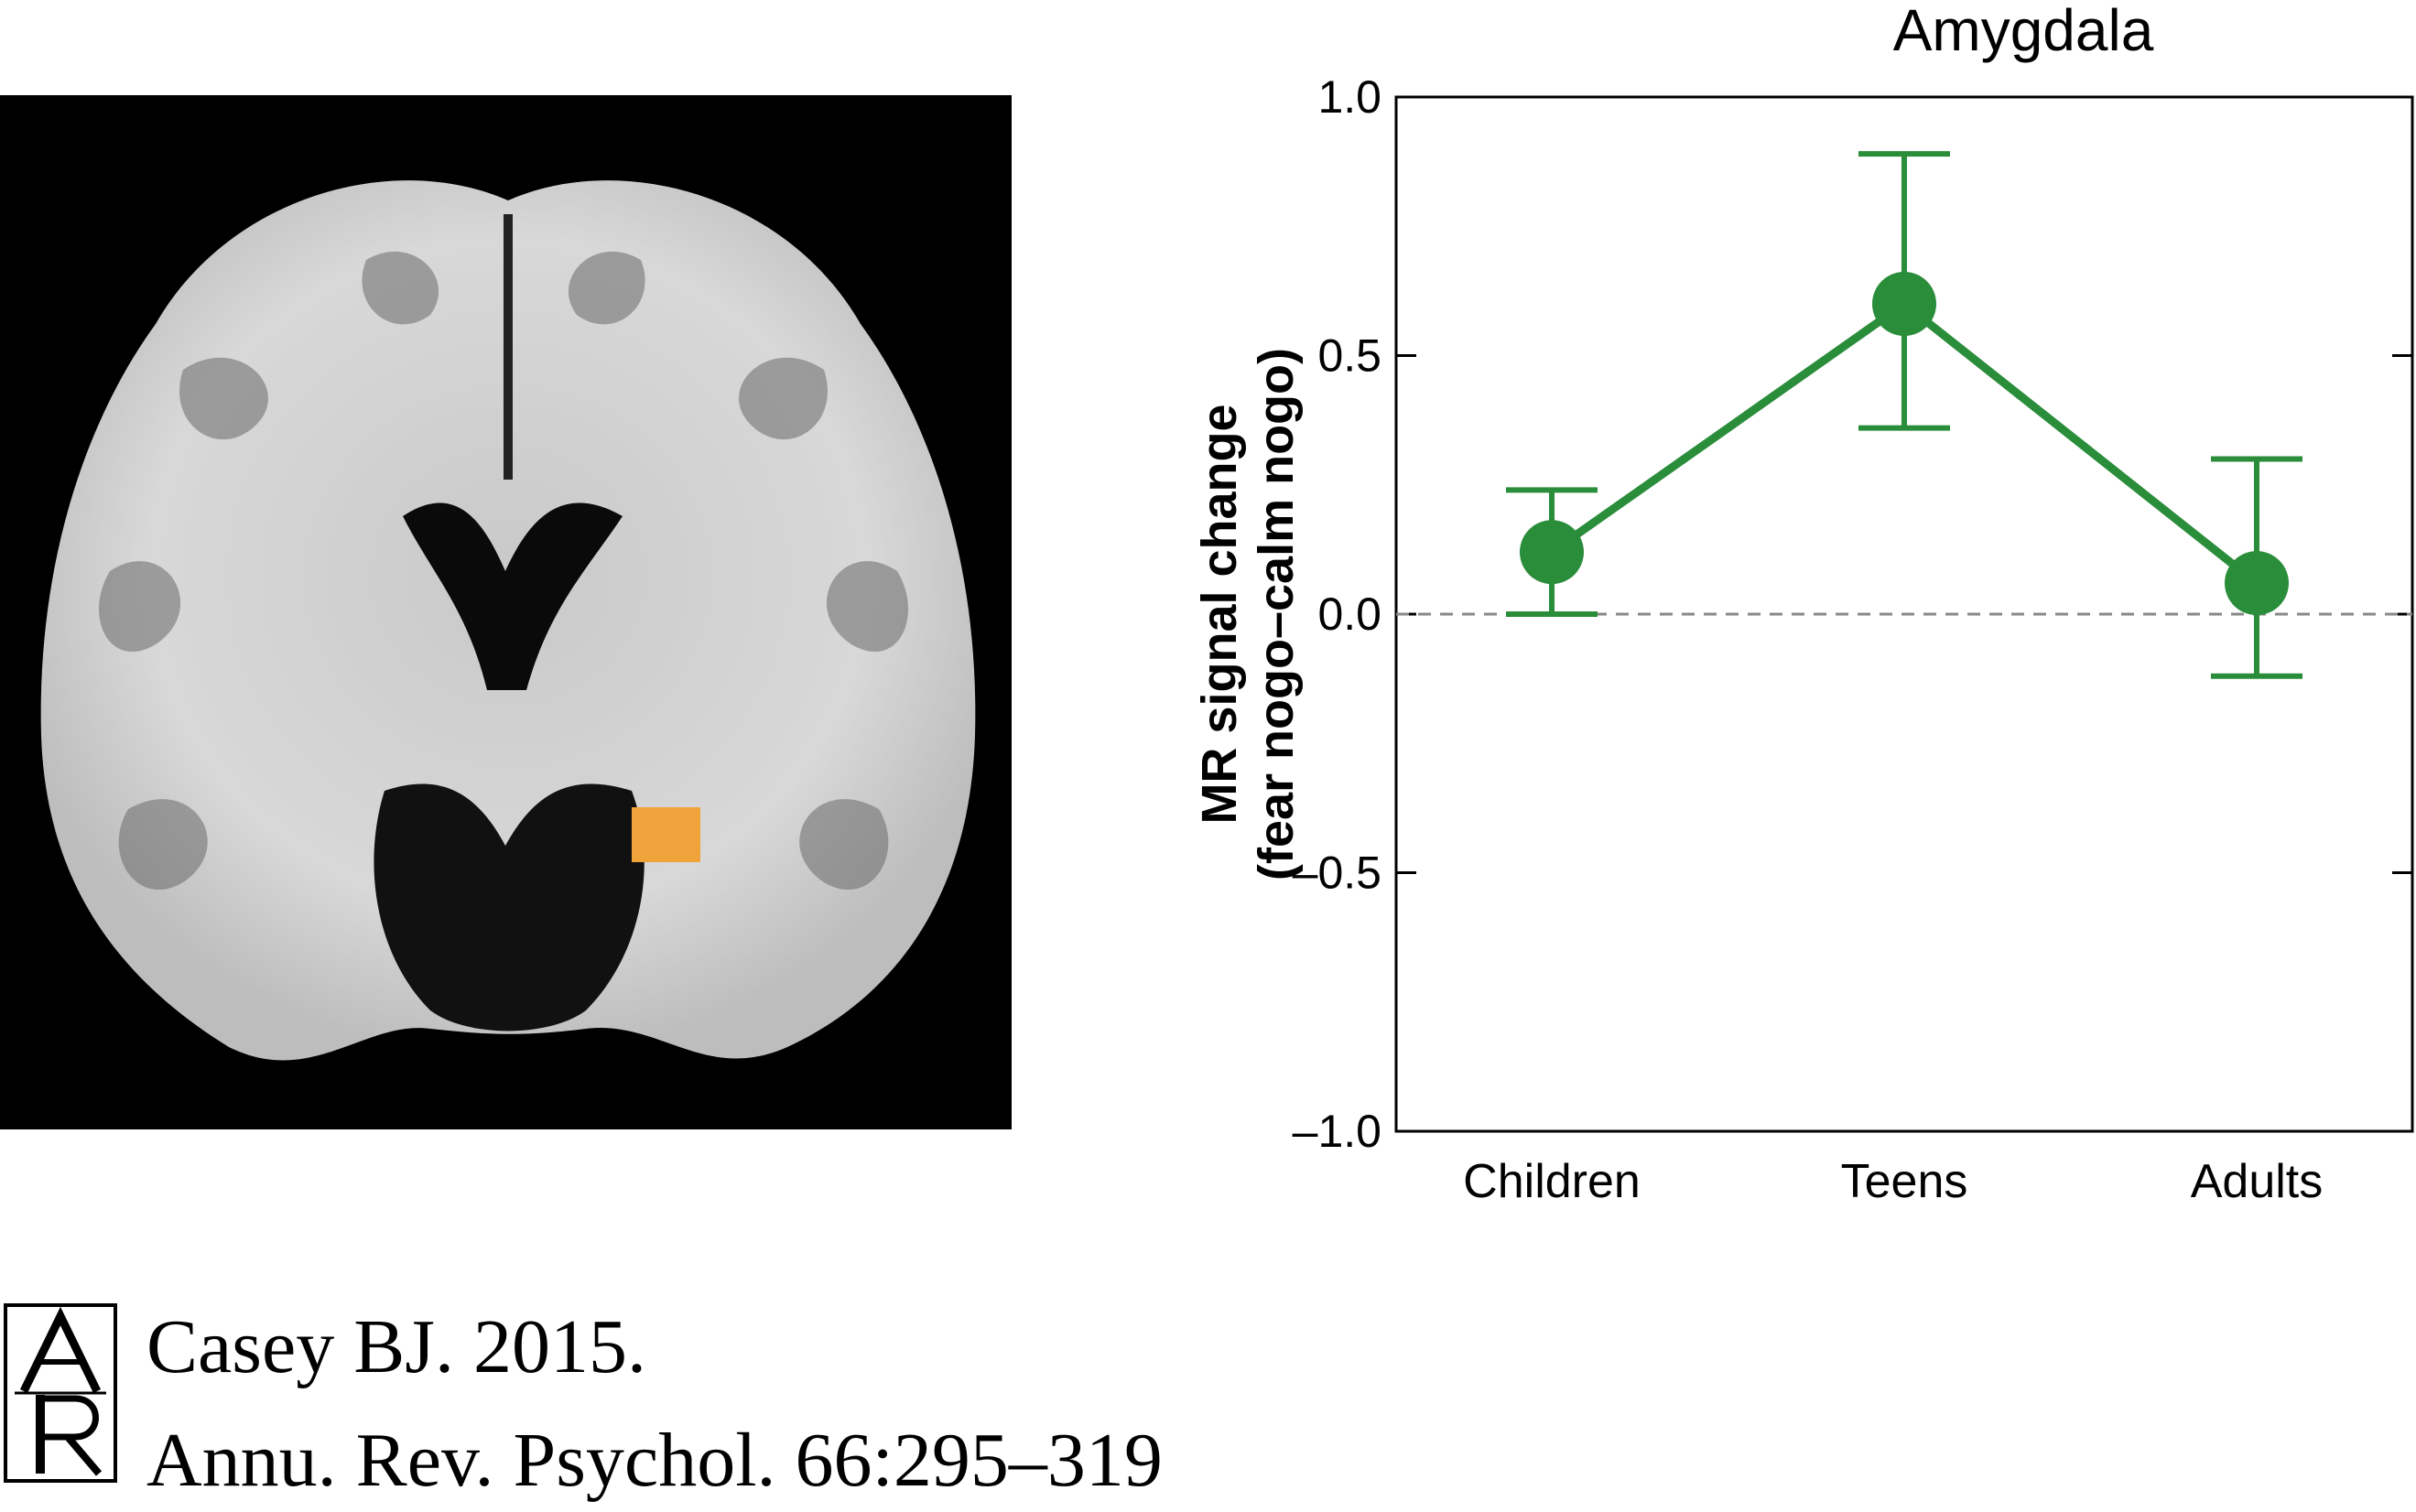 This screenshot has height=1512, width=2416. What do you see at coordinates (1276, 614) in the screenshot?
I see `y-axis-title-line: (fear nogo–calm nogo)` at bounding box center [1276, 614].